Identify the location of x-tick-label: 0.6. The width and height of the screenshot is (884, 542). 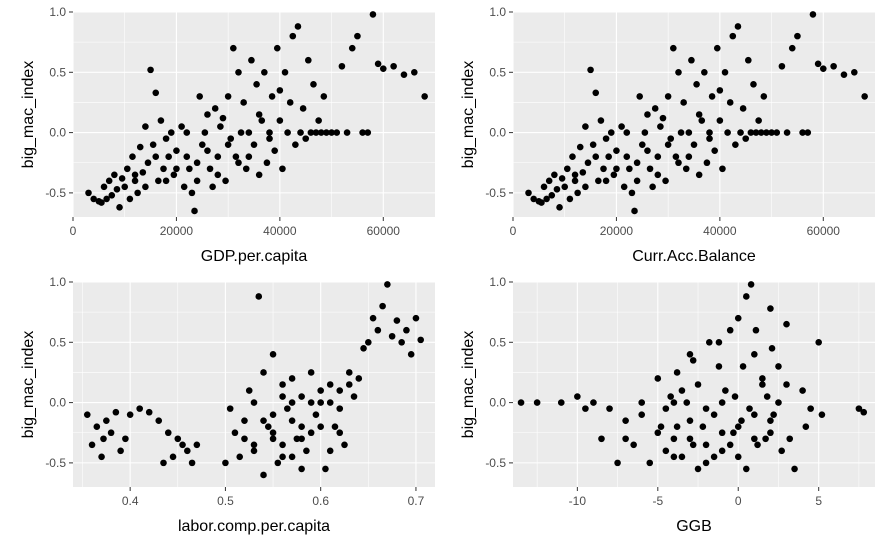
(320, 501).